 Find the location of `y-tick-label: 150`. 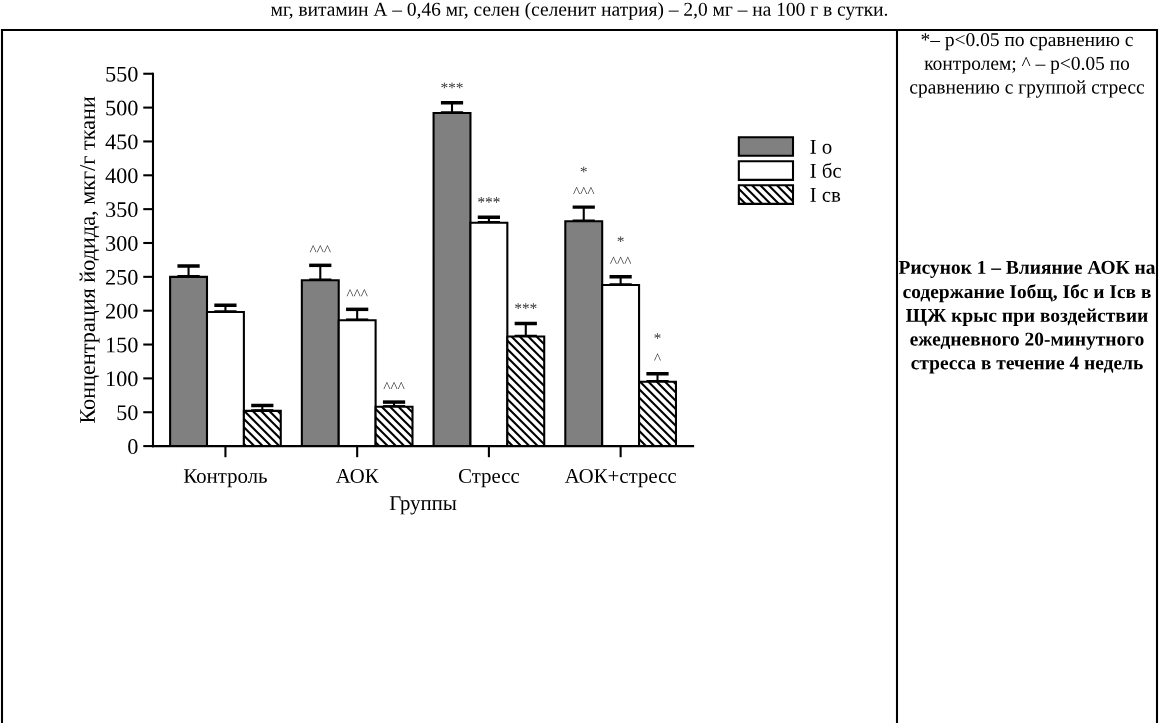

y-tick-label: 150 is located at coordinates (122, 345).